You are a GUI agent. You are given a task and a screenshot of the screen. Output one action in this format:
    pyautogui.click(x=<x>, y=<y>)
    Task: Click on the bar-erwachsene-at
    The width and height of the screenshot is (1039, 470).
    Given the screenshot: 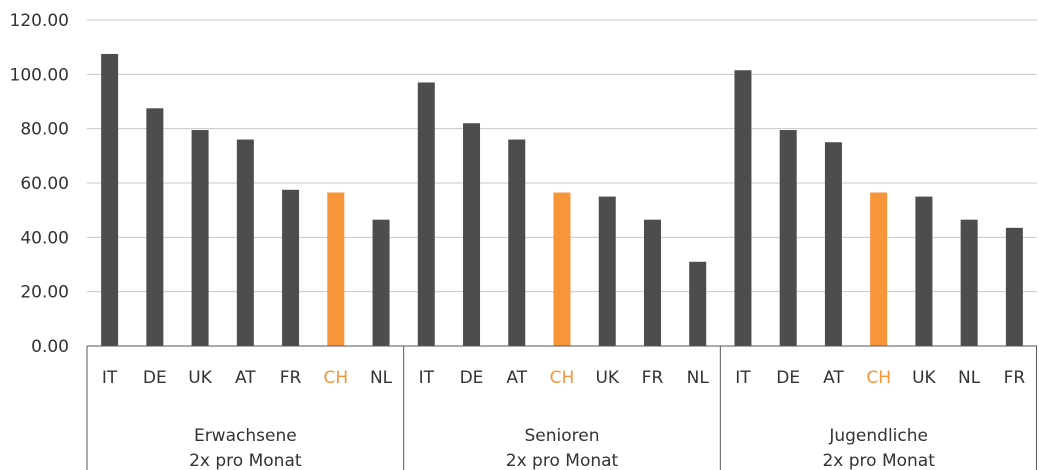 What is the action you would take?
    pyautogui.click(x=245, y=242)
    